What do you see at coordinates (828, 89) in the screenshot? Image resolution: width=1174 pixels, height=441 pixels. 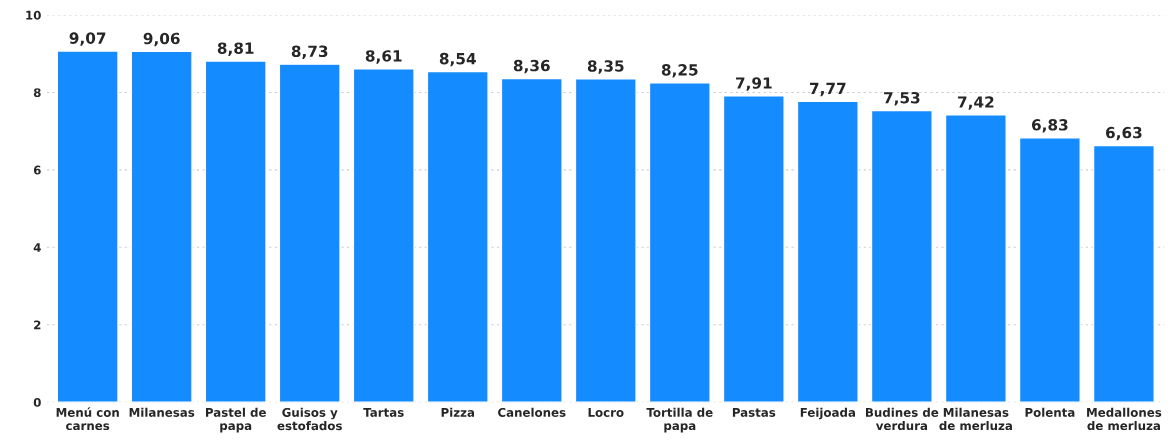 I see `data-label: 7,77` at bounding box center [828, 89].